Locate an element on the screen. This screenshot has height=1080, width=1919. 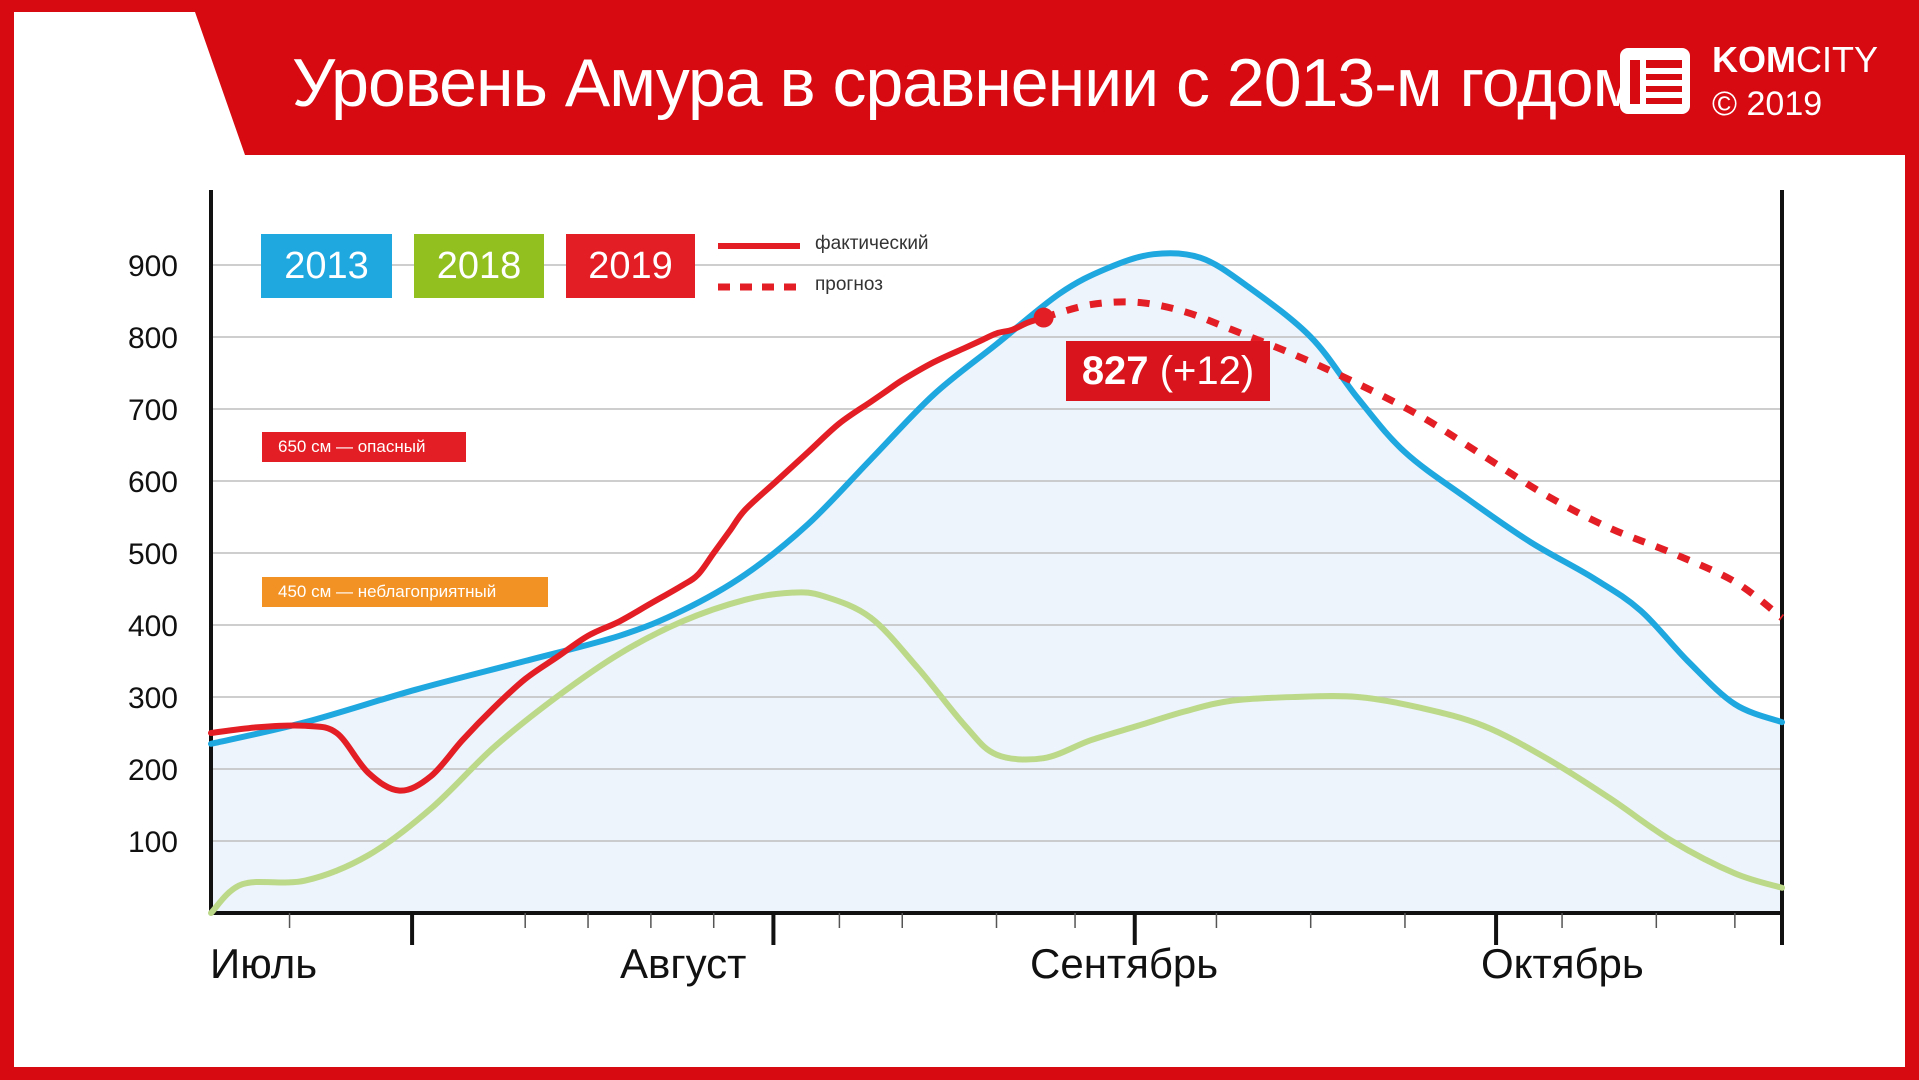
callout-value: 827 is located at coordinates (1115, 371).